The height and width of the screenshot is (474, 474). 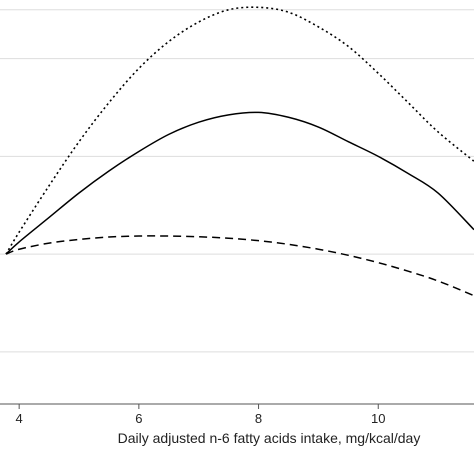 I want to click on x-tick-label-2: 8, so click(x=258, y=418).